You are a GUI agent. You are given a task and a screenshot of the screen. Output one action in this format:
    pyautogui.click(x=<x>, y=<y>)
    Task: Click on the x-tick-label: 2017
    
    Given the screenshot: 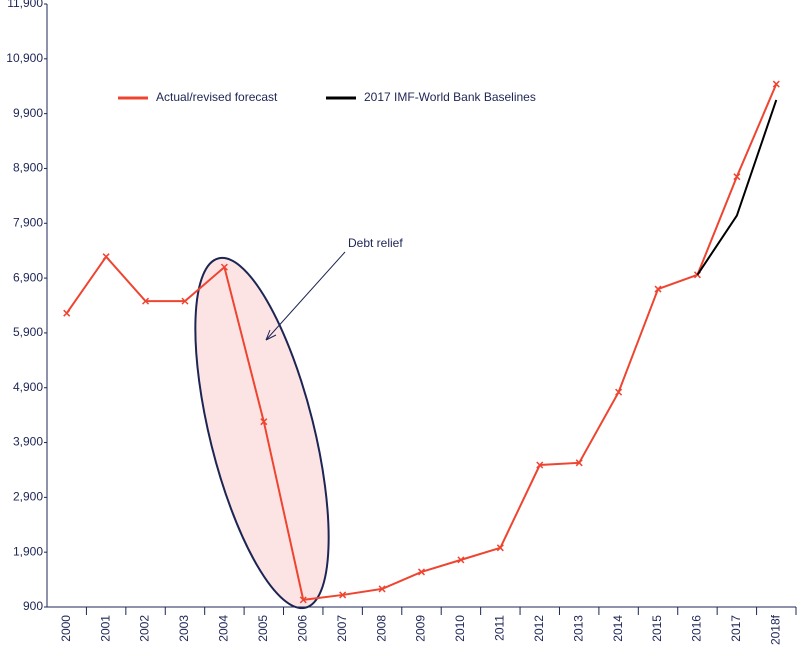 What is the action you would take?
    pyautogui.click(x=736, y=628)
    